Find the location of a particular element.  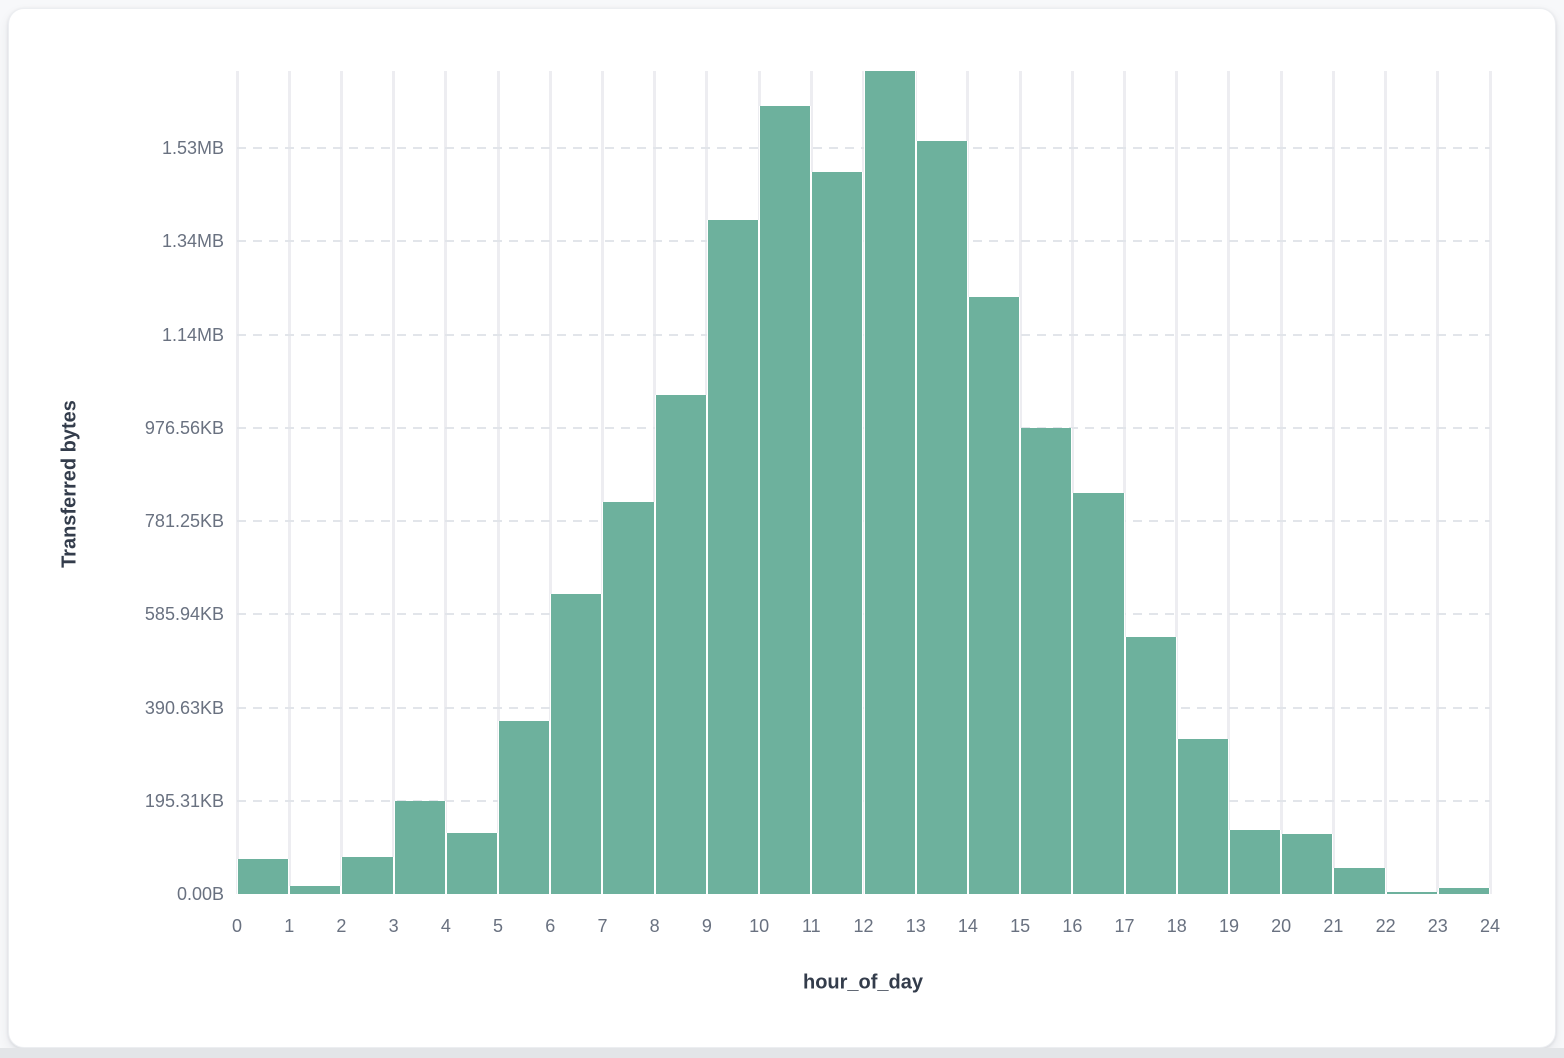

x-tick-label: 23 is located at coordinates (1437, 926).